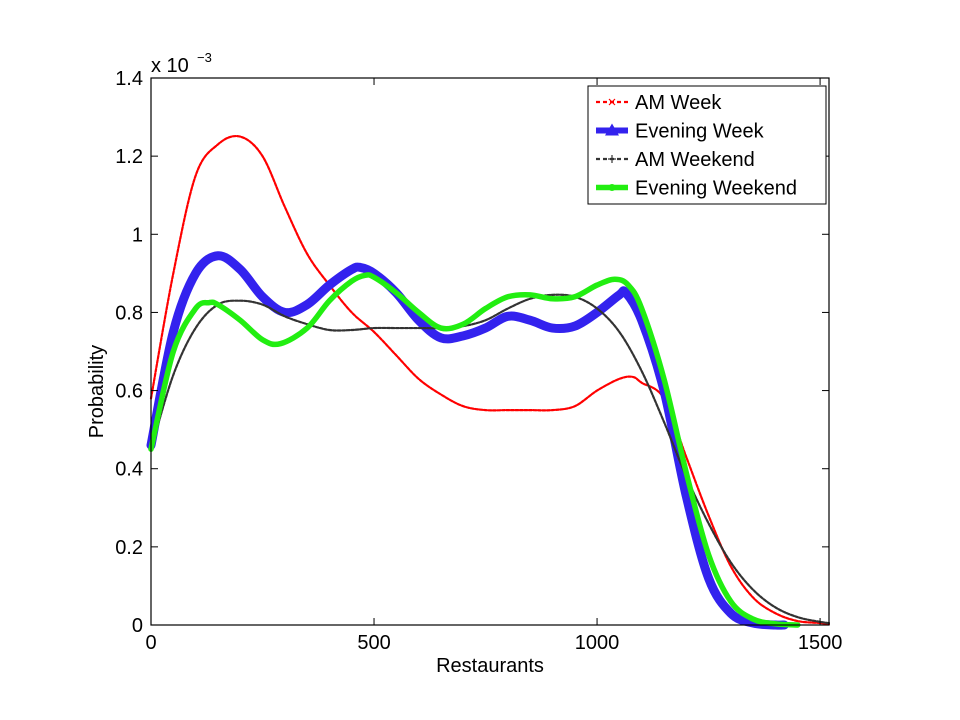 The width and height of the screenshot is (960, 720). What do you see at coordinates (150, 643) in the screenshot?
I see `x-tick-label: 0` at bounding box center [150, 643].